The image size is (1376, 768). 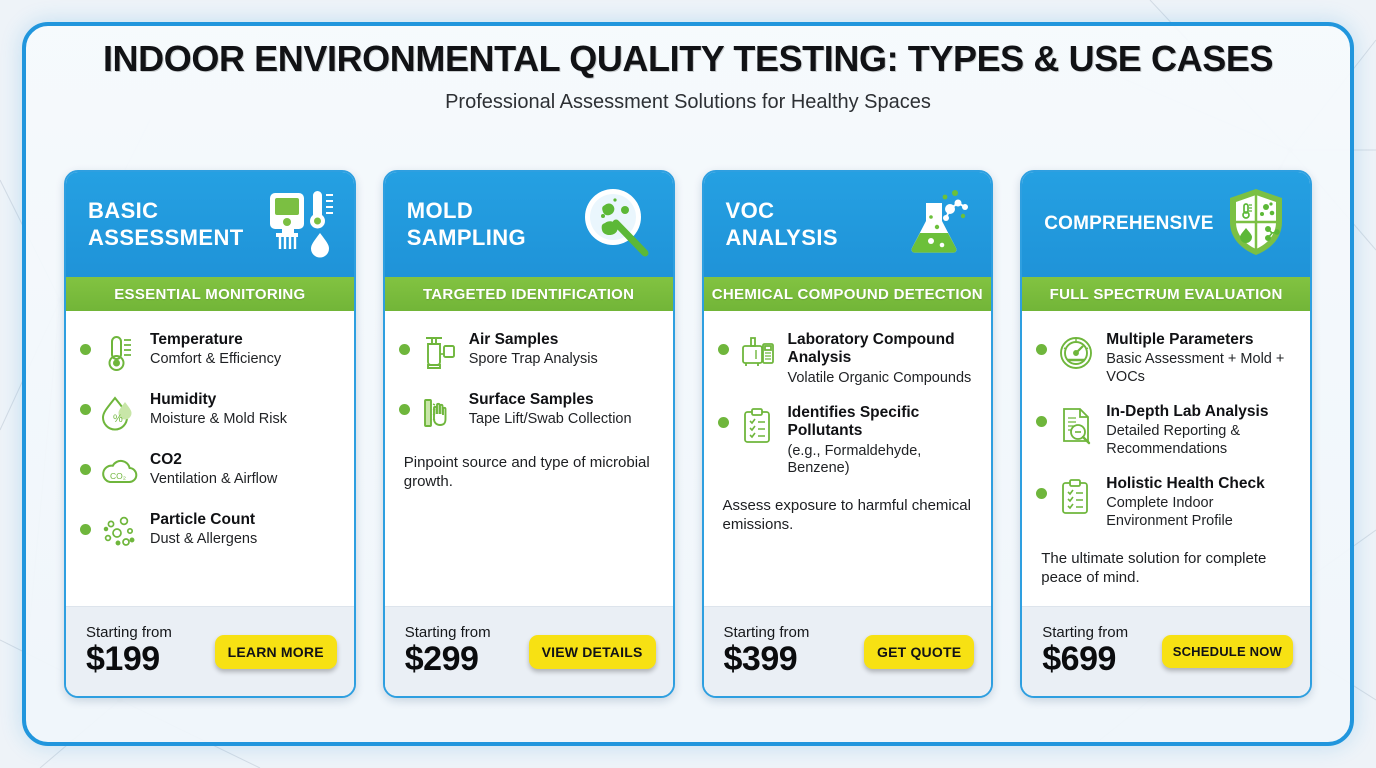 What do you see at coordinates (758, 353) in the screenshot?
I see `lab-instrument-icon` at bounding box center [758, 353].